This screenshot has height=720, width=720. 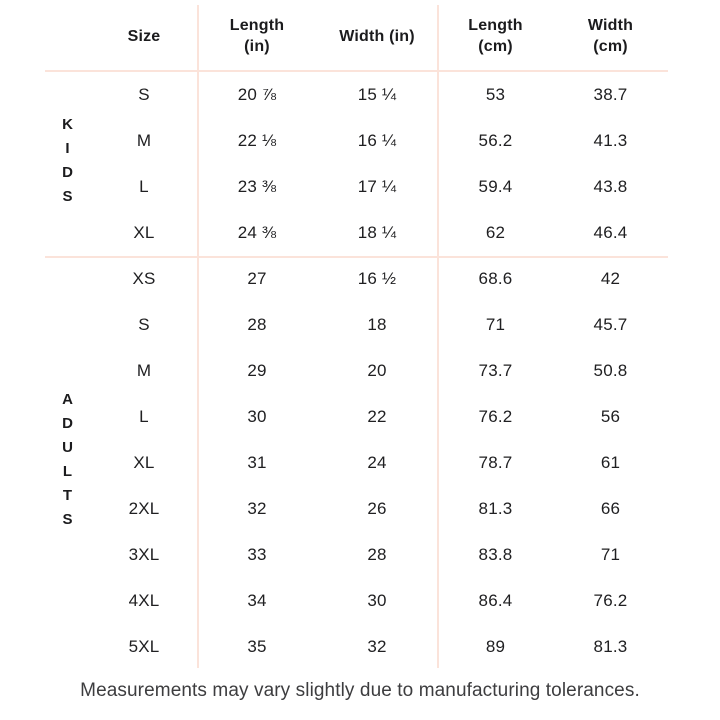 What do you see at coordinates (356, 509) in the screenshot?
I see `table-row: 2XL 32 26 81.3 66` at bounding box center [356, 509].